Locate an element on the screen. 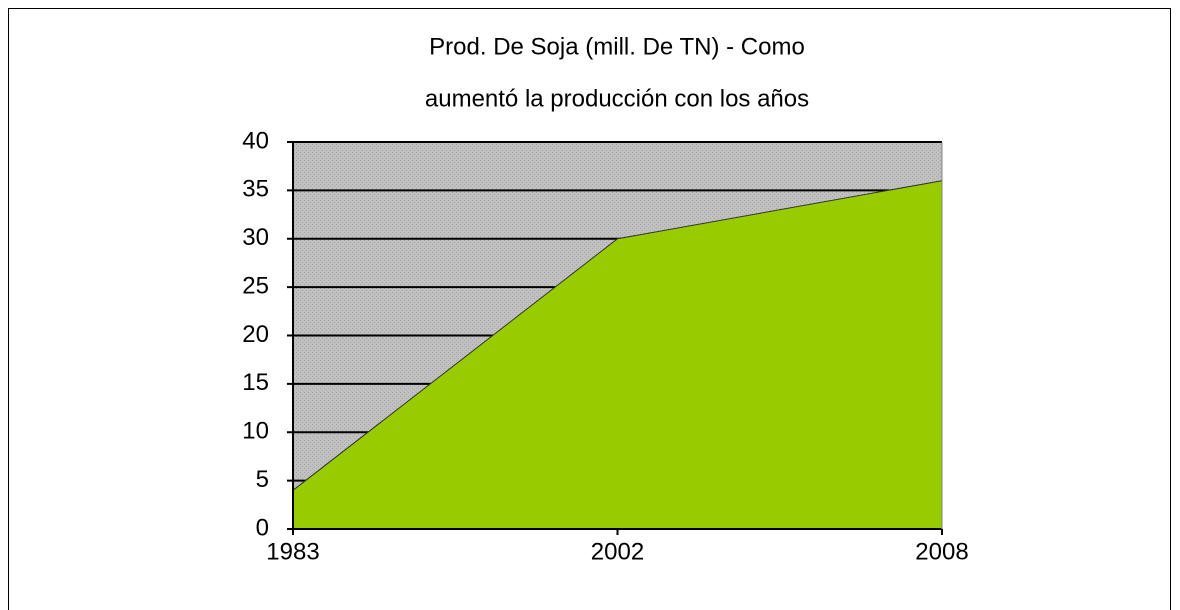 The width and height of the screenshot is (1180, 610). chart-title: aumentó la producción con los años is located at coordinates (617, 98).